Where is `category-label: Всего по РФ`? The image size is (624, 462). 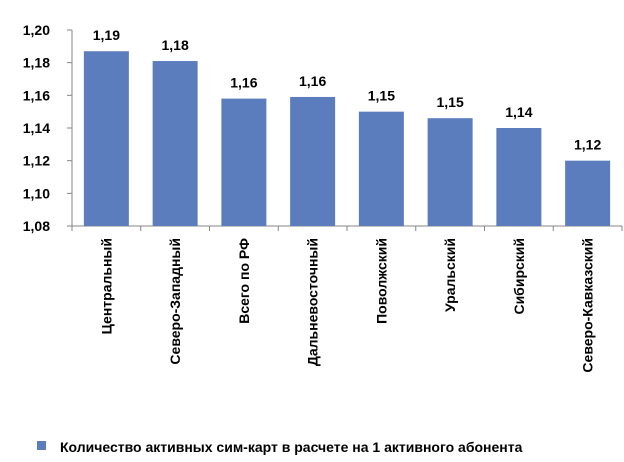 category-label: Всего по РФ is located at coordinates (244, 281).